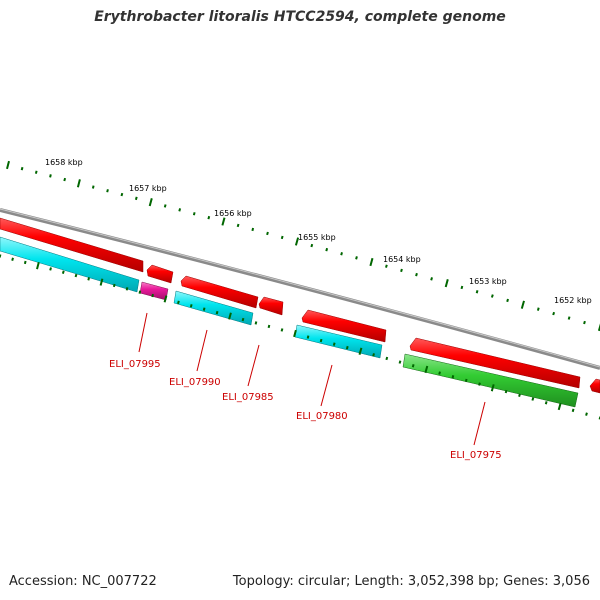  What do you see at coordinates (148, 188) in the screenshot?
I see `scale-label-1657: 1657 kbp` at bounding box center [148, 188].